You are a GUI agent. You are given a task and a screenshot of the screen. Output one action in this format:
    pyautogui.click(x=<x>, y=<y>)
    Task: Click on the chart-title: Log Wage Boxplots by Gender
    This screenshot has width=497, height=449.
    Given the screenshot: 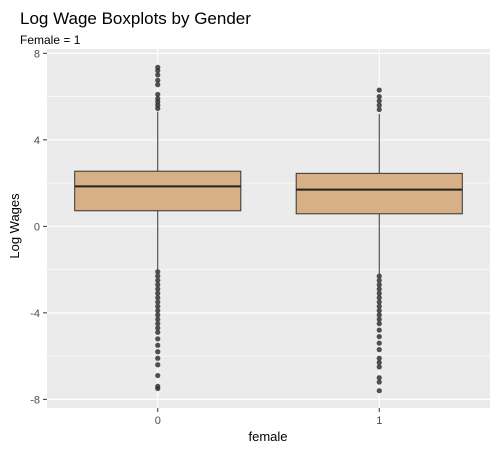 What is the action you would take?
    pyautogui.click(x=135, y=18)
    